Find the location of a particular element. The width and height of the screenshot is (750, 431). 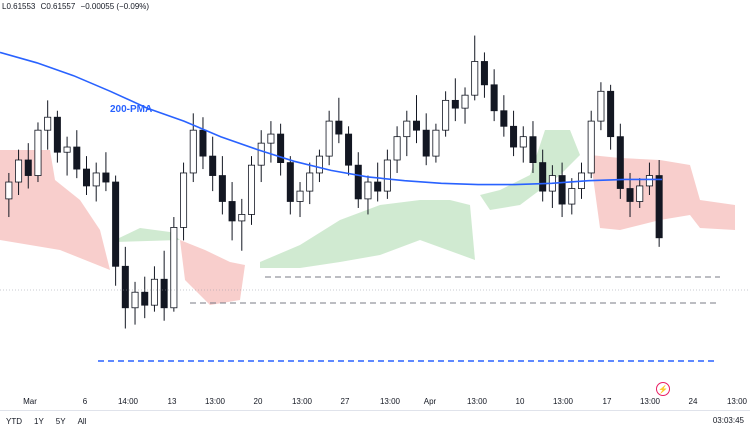

x-tick-label: 20 is located at coordinates (258, 401).